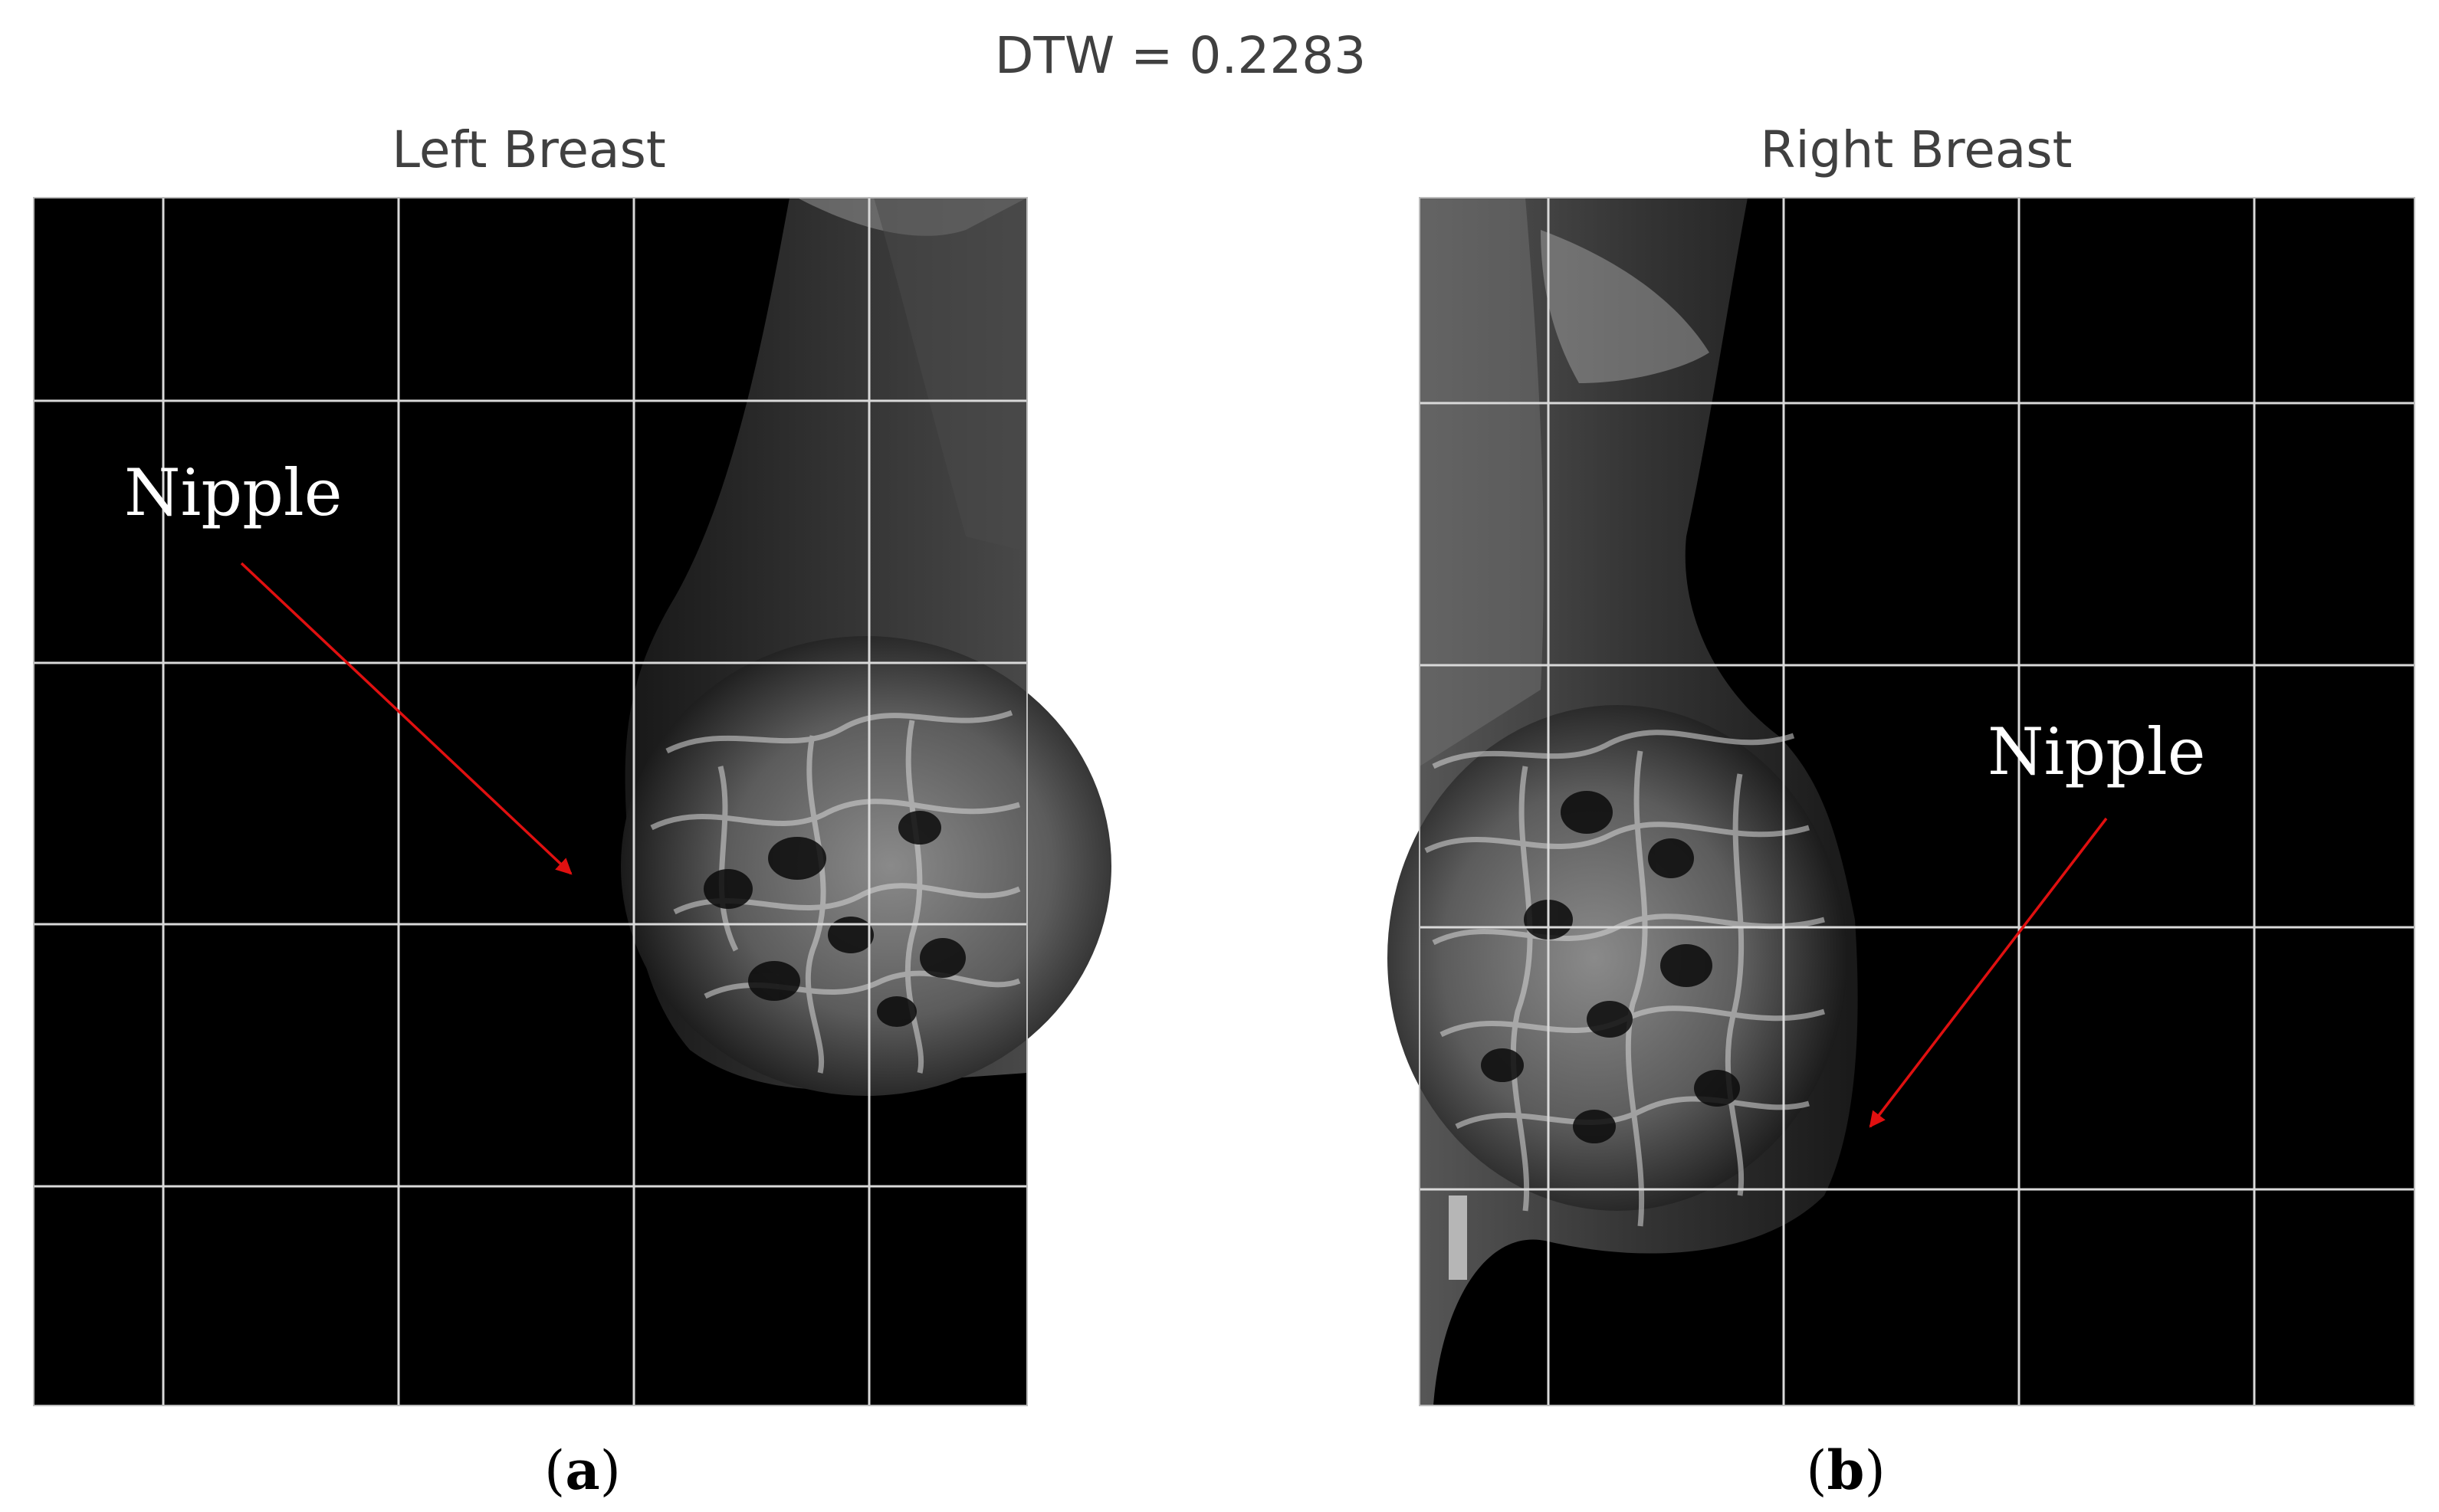  I want to click on panel-left-caption-letter: a, so click(582, 1470).